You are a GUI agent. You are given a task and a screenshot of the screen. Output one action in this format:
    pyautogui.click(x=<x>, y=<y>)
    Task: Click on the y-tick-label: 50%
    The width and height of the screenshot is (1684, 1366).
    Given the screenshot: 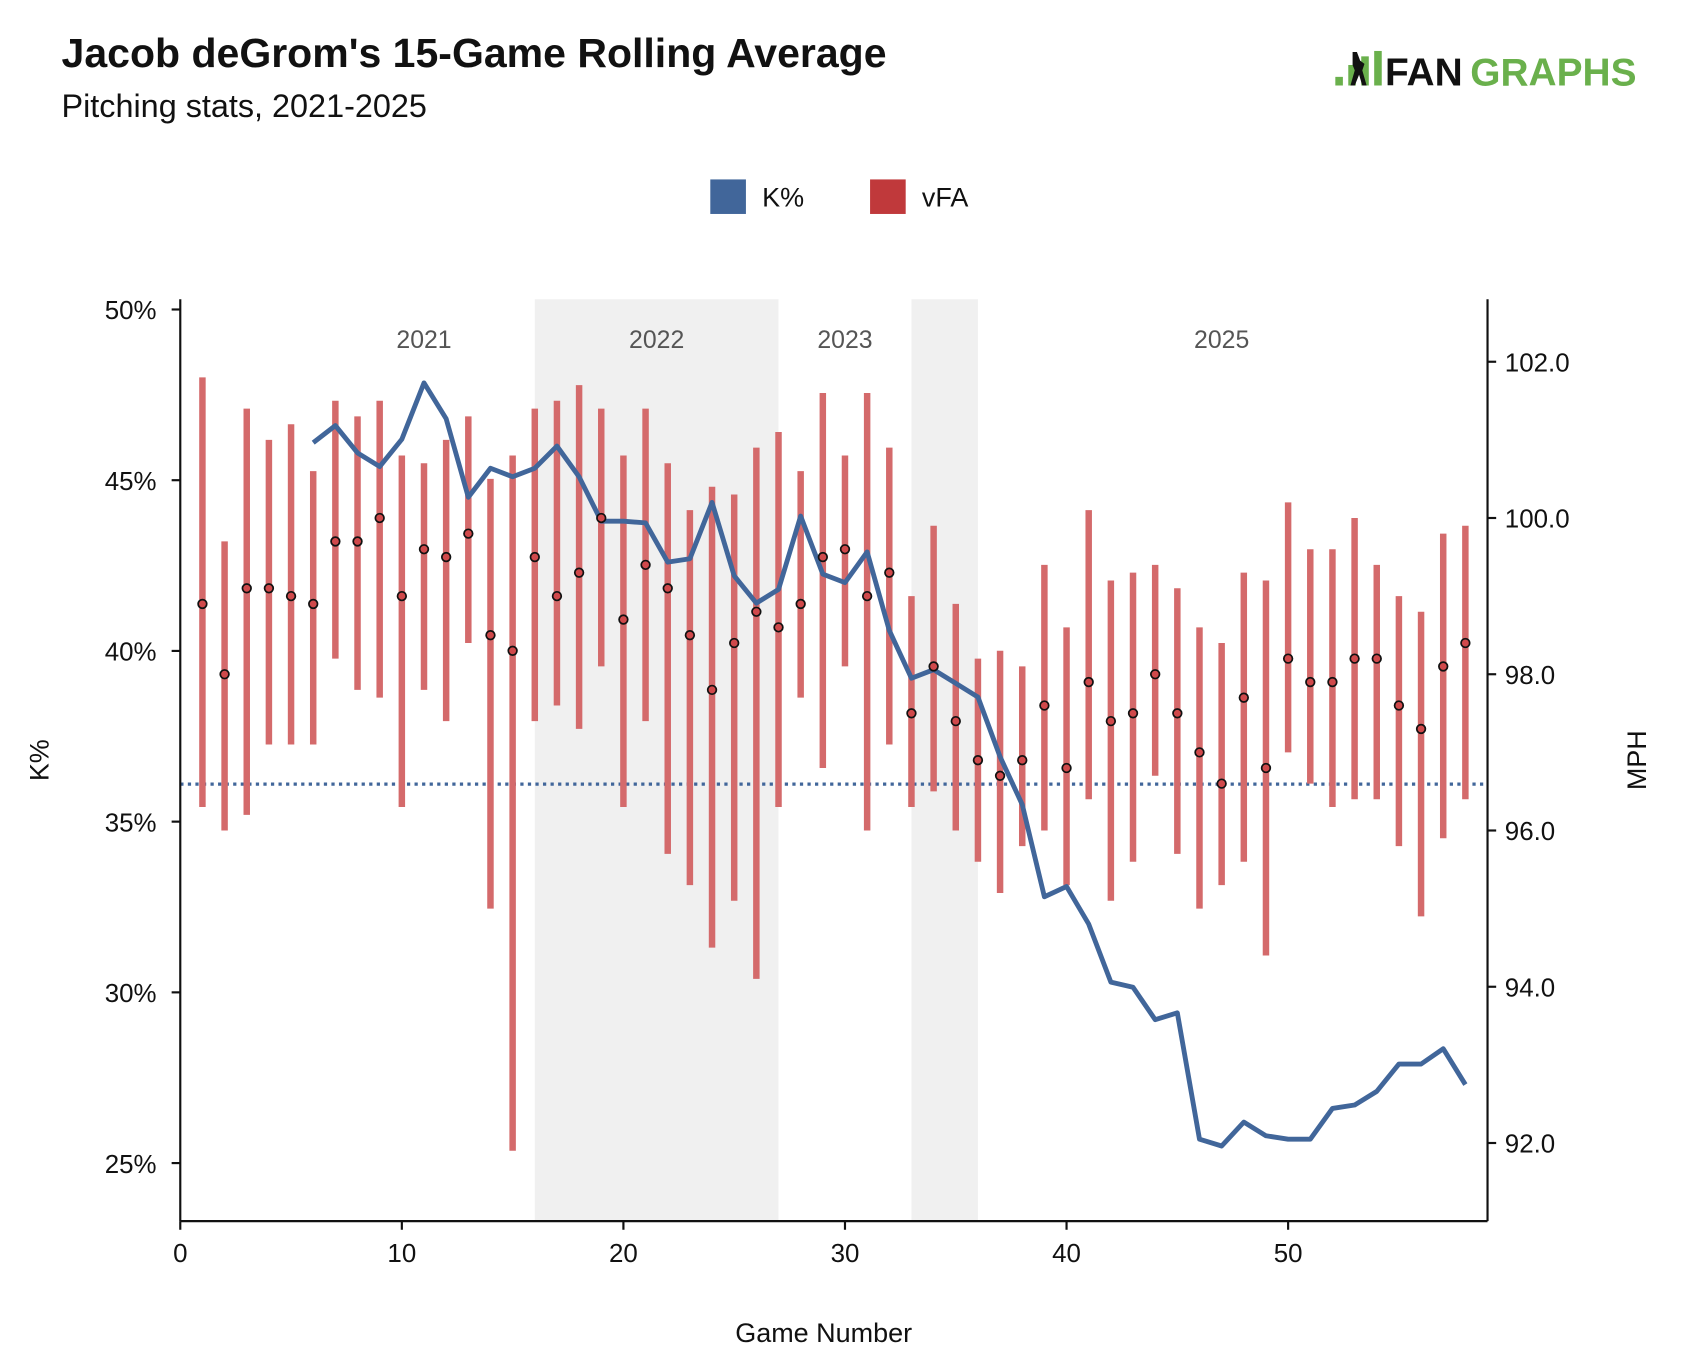 What is the action you would take?
    pyautogui.click(x=131, y=311)
    